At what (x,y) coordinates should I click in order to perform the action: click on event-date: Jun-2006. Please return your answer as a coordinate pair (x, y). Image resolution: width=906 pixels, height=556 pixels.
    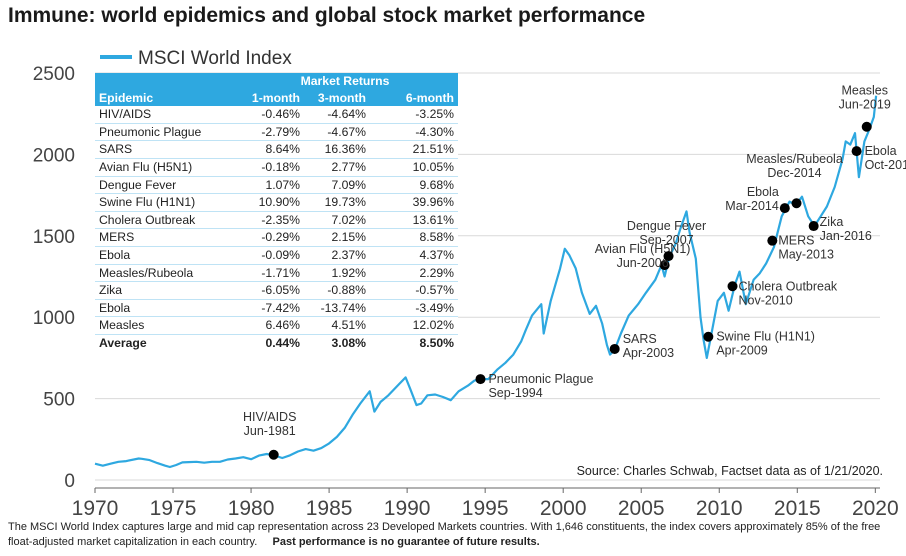
    Looking at the image, I should click on (643, 263).